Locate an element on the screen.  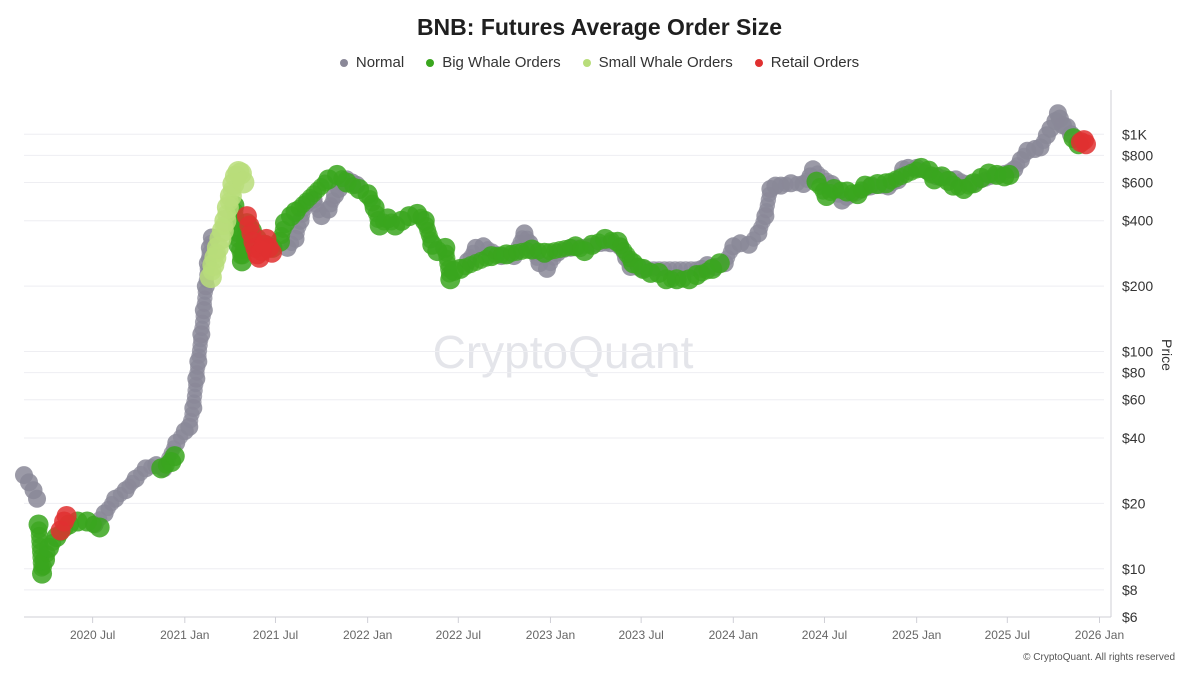
legend-item-retail: Retail Orders is located at coordinates (807, 62).